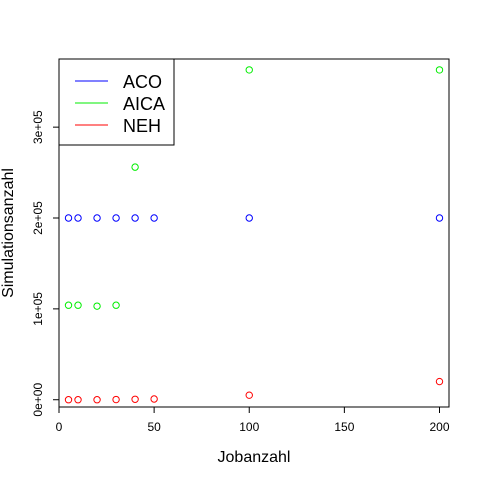  What do you see at coordinates (142, 82) in the screenshot?
I see `legend-label-aco: ACO` at bounding box center [142, 82].